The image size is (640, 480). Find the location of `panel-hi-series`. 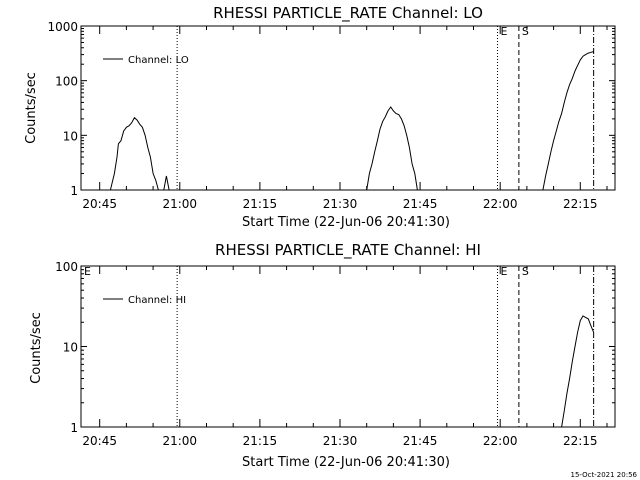

panel-hi-series is located at coordinates (578, 371).